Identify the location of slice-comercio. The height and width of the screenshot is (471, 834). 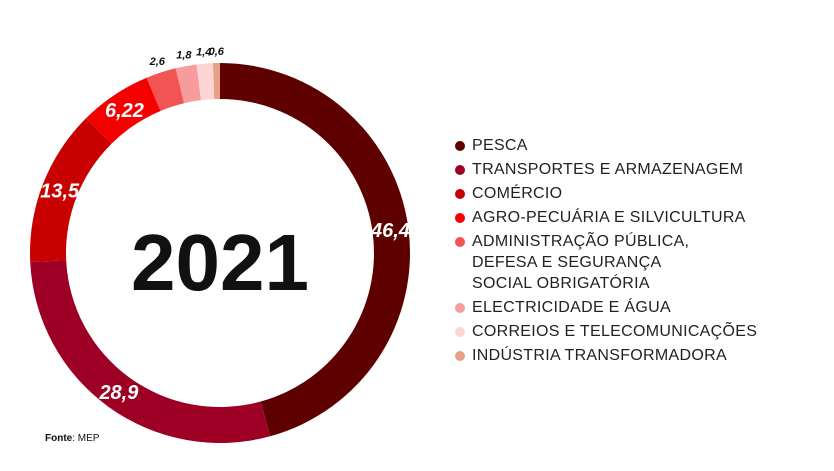
(70, 190).